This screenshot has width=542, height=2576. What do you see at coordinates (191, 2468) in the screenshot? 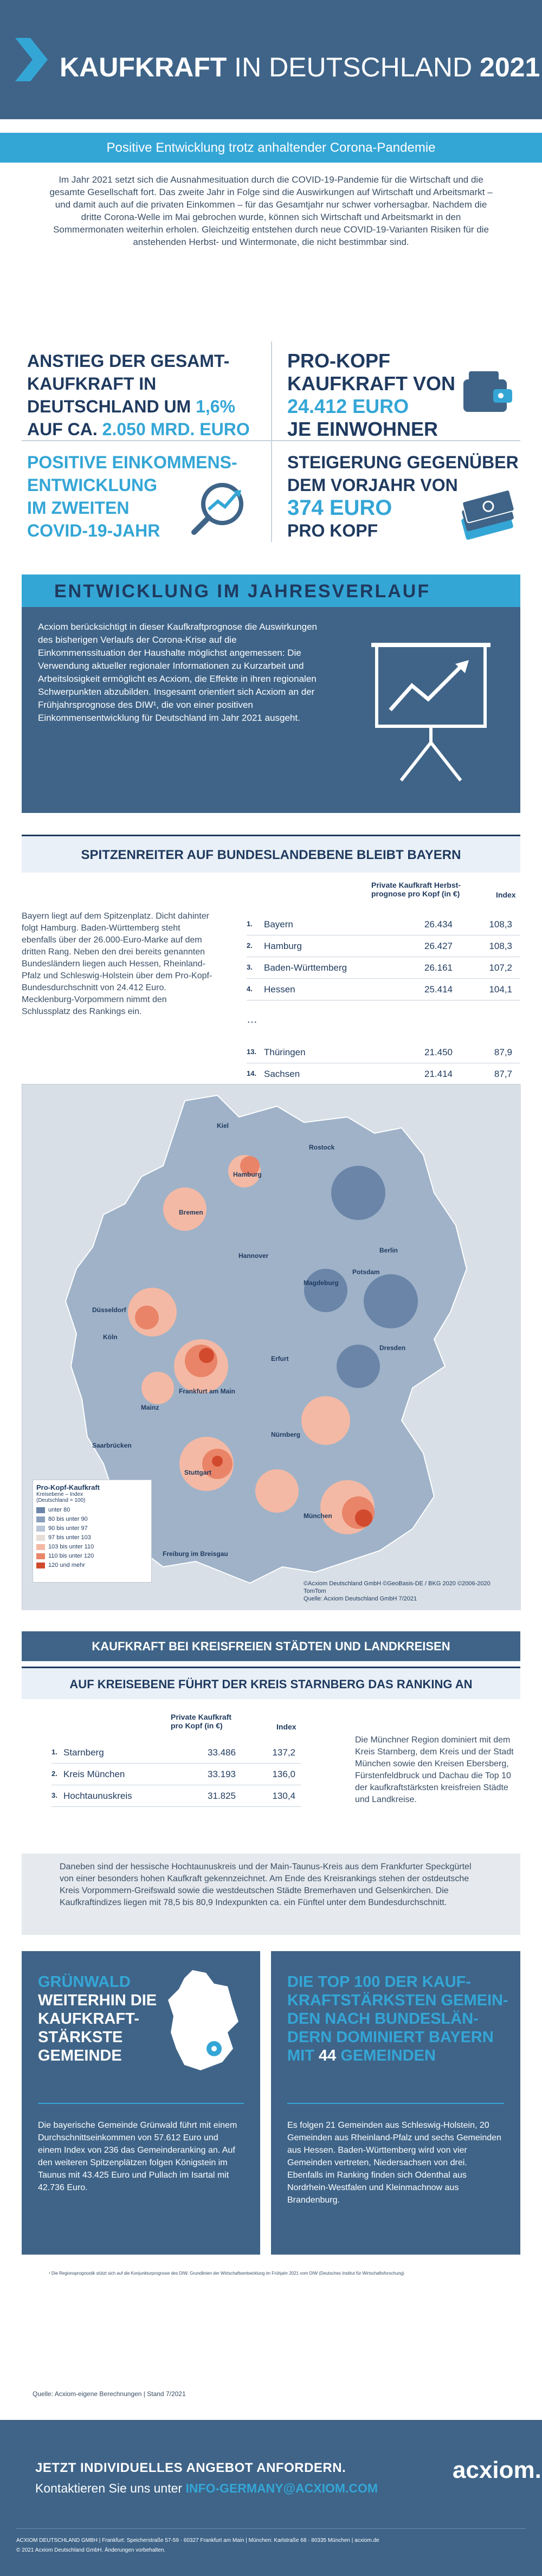
I see `cta-headline: JETZT INDIVIDUELLES ANGEBOT ANFORDERN.` at bounding box center [191, 2468].